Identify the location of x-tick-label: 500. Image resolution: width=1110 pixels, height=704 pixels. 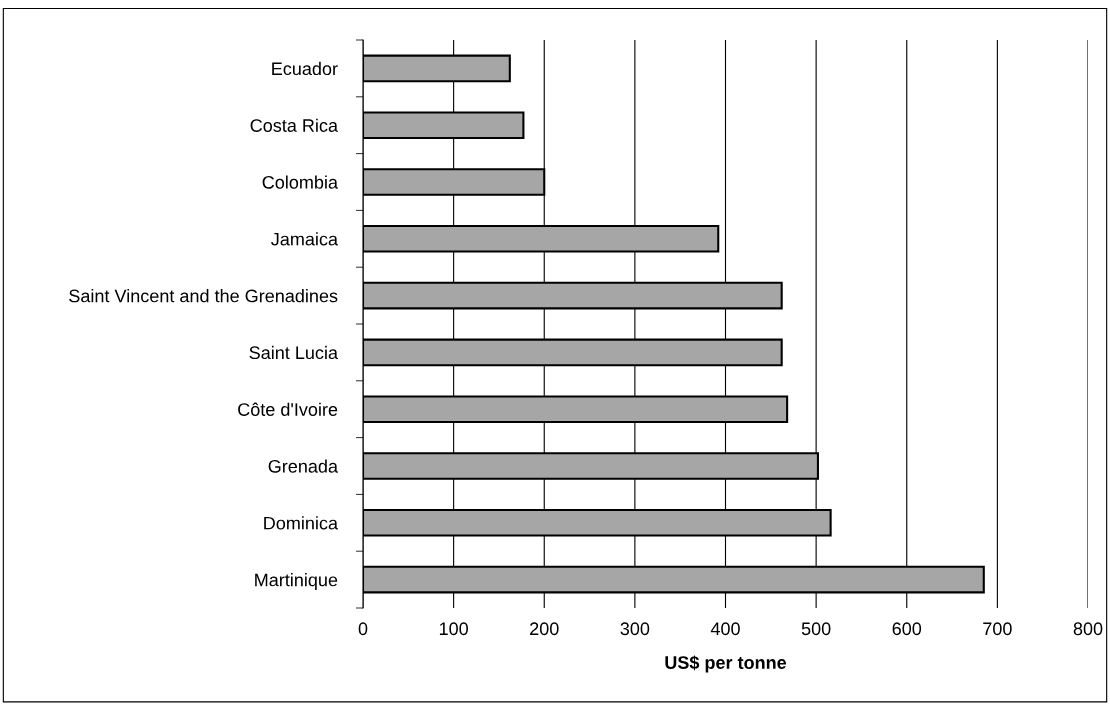
(816, 629).